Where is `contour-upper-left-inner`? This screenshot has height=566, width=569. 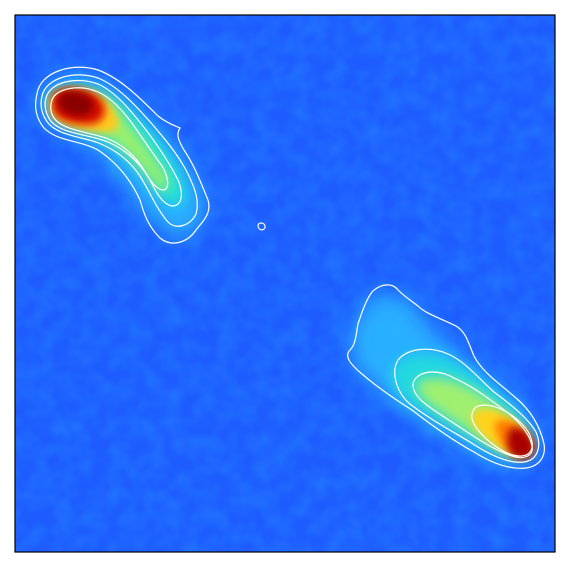
contour-upper-left-inner is located at coordinates (109, 139).